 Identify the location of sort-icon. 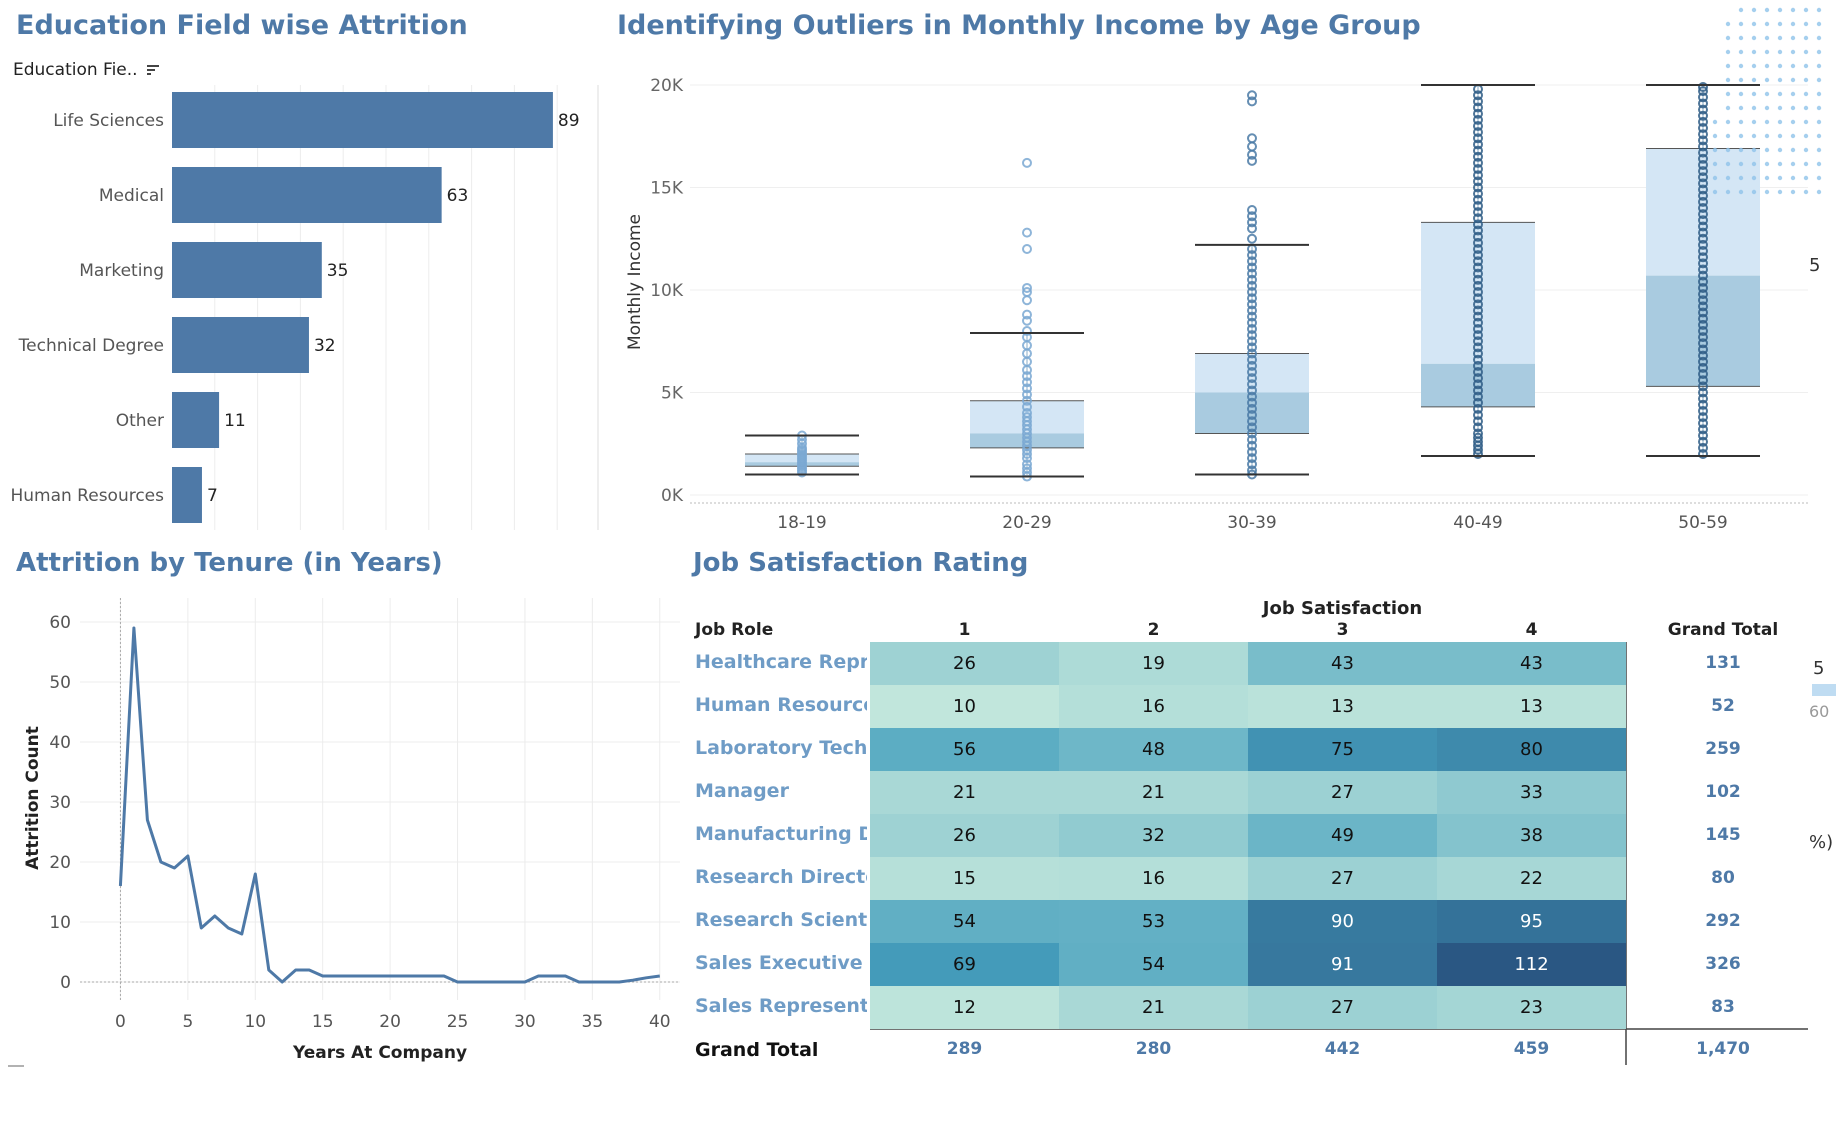
(153, 70).